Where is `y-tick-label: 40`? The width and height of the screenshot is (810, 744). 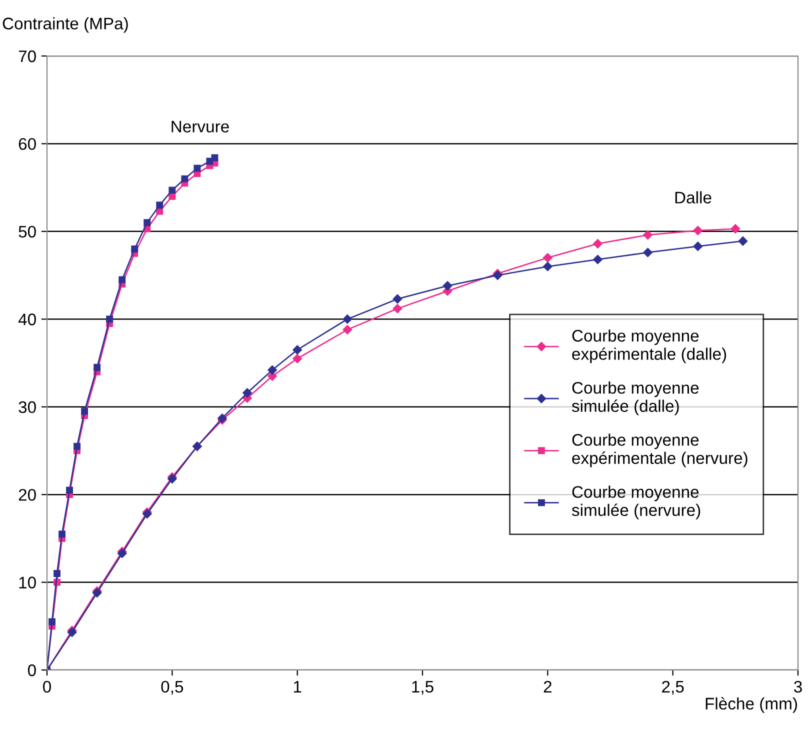
y-tick-label: 40 is located at coordinates (27, 320).